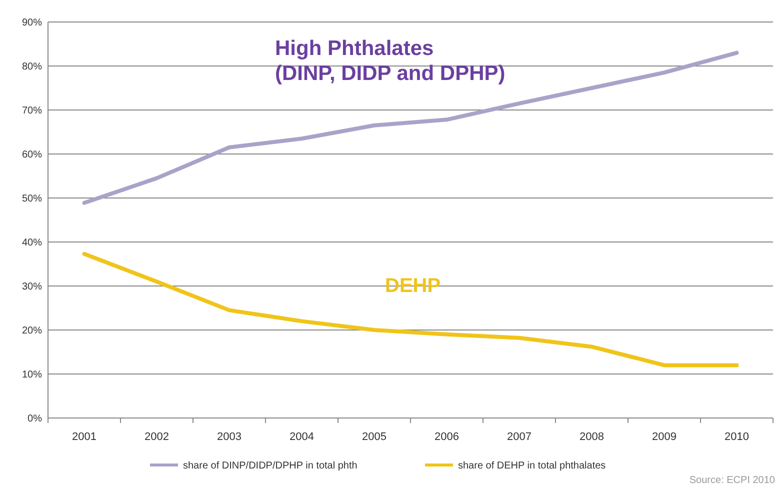 Image resolution: width=783 pixels, height=493 pixels. Describe the element at coordinates (32, 23) in the screenshot. I see `y-tick-label: 90%` at that location.